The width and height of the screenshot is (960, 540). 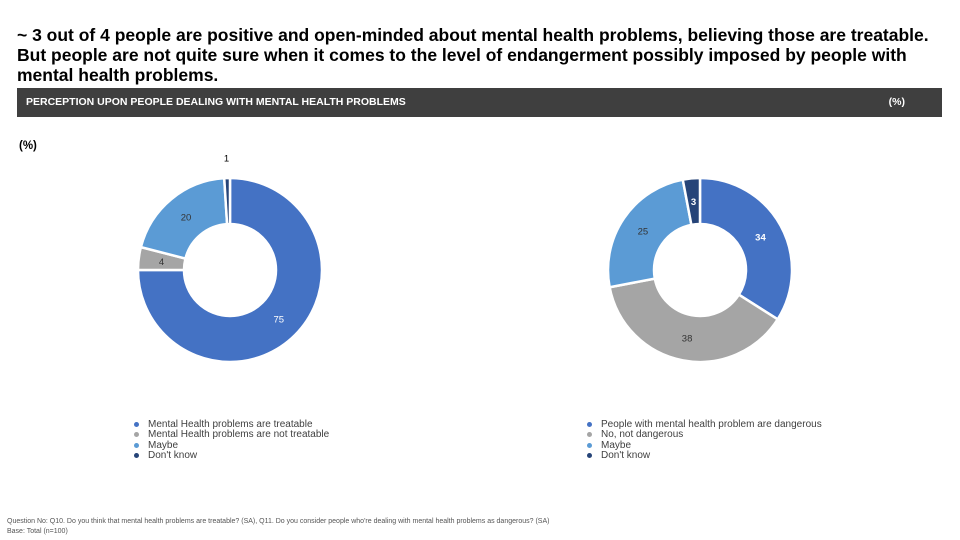 I want to click on data-label-1: 38, so click(x=687, y=338).